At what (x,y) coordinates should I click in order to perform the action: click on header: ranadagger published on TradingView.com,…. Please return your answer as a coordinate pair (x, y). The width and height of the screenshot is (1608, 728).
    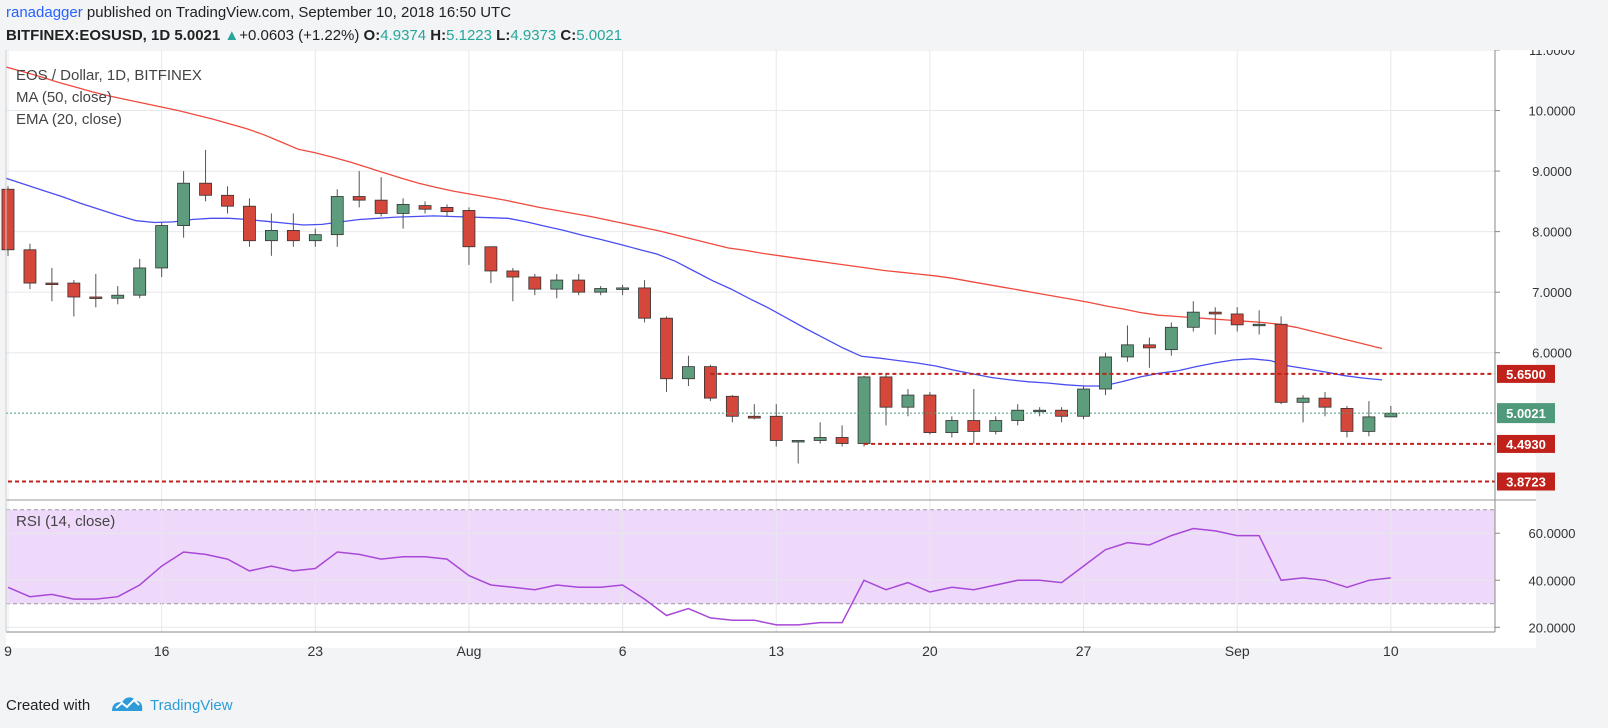
    Looking at the image, I should click on (804, 25).